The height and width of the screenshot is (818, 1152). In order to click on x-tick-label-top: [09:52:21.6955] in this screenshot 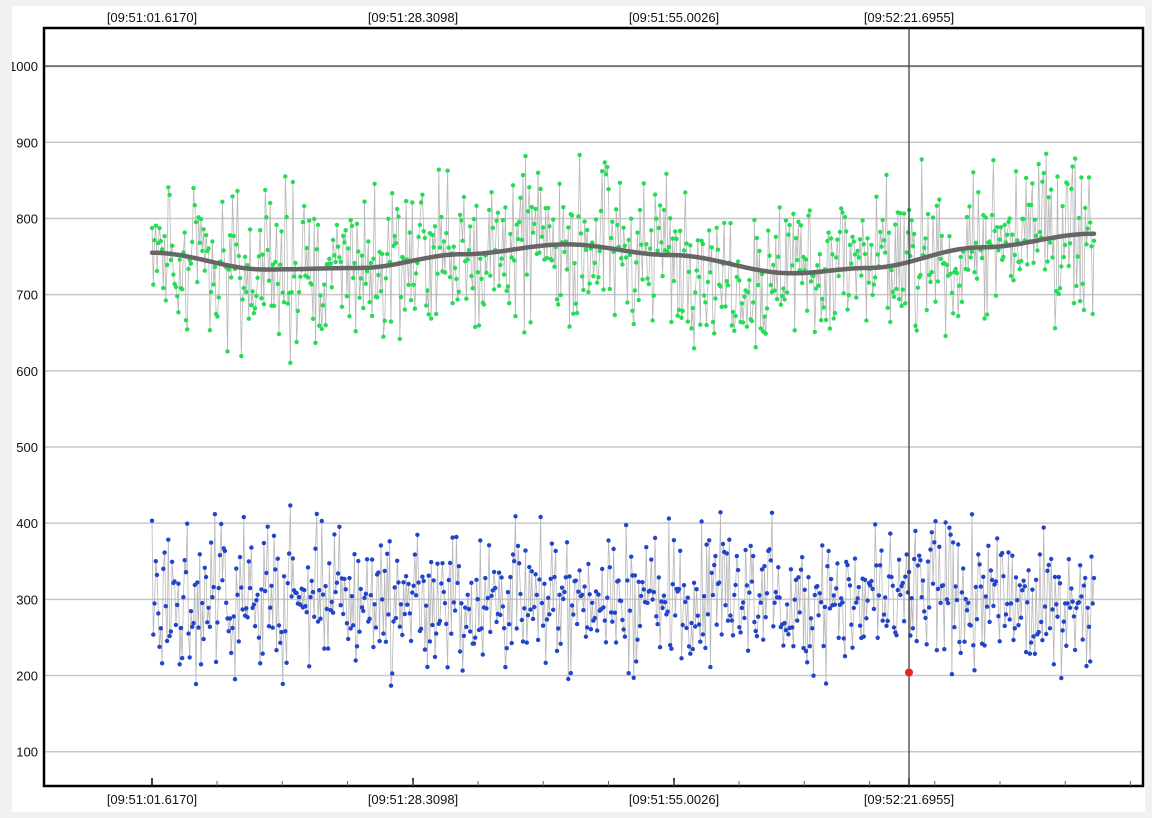, I will do `click(909, 17)`.